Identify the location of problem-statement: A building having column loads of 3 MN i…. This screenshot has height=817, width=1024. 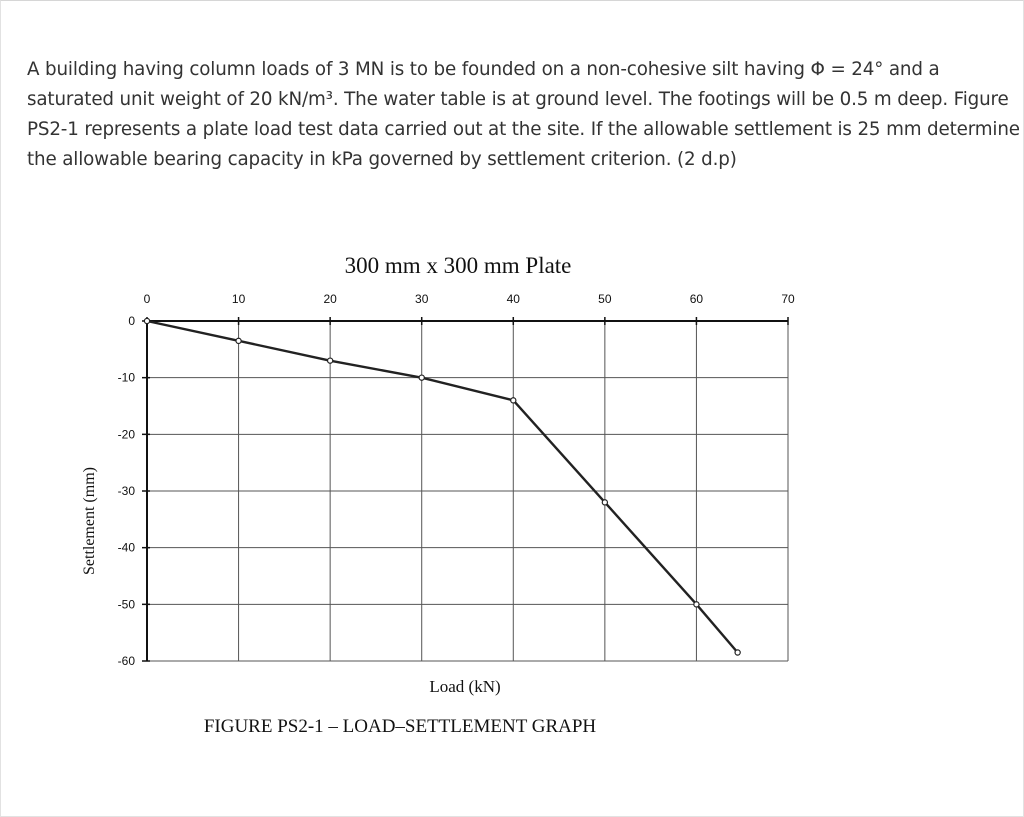
(523, 115).